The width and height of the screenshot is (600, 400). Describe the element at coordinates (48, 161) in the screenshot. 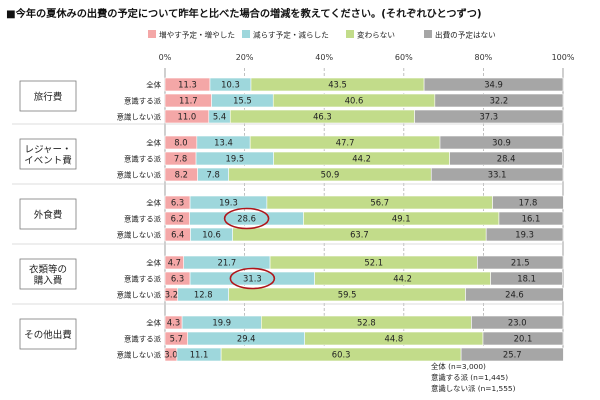

I see `group-label: イベント費` at that location.